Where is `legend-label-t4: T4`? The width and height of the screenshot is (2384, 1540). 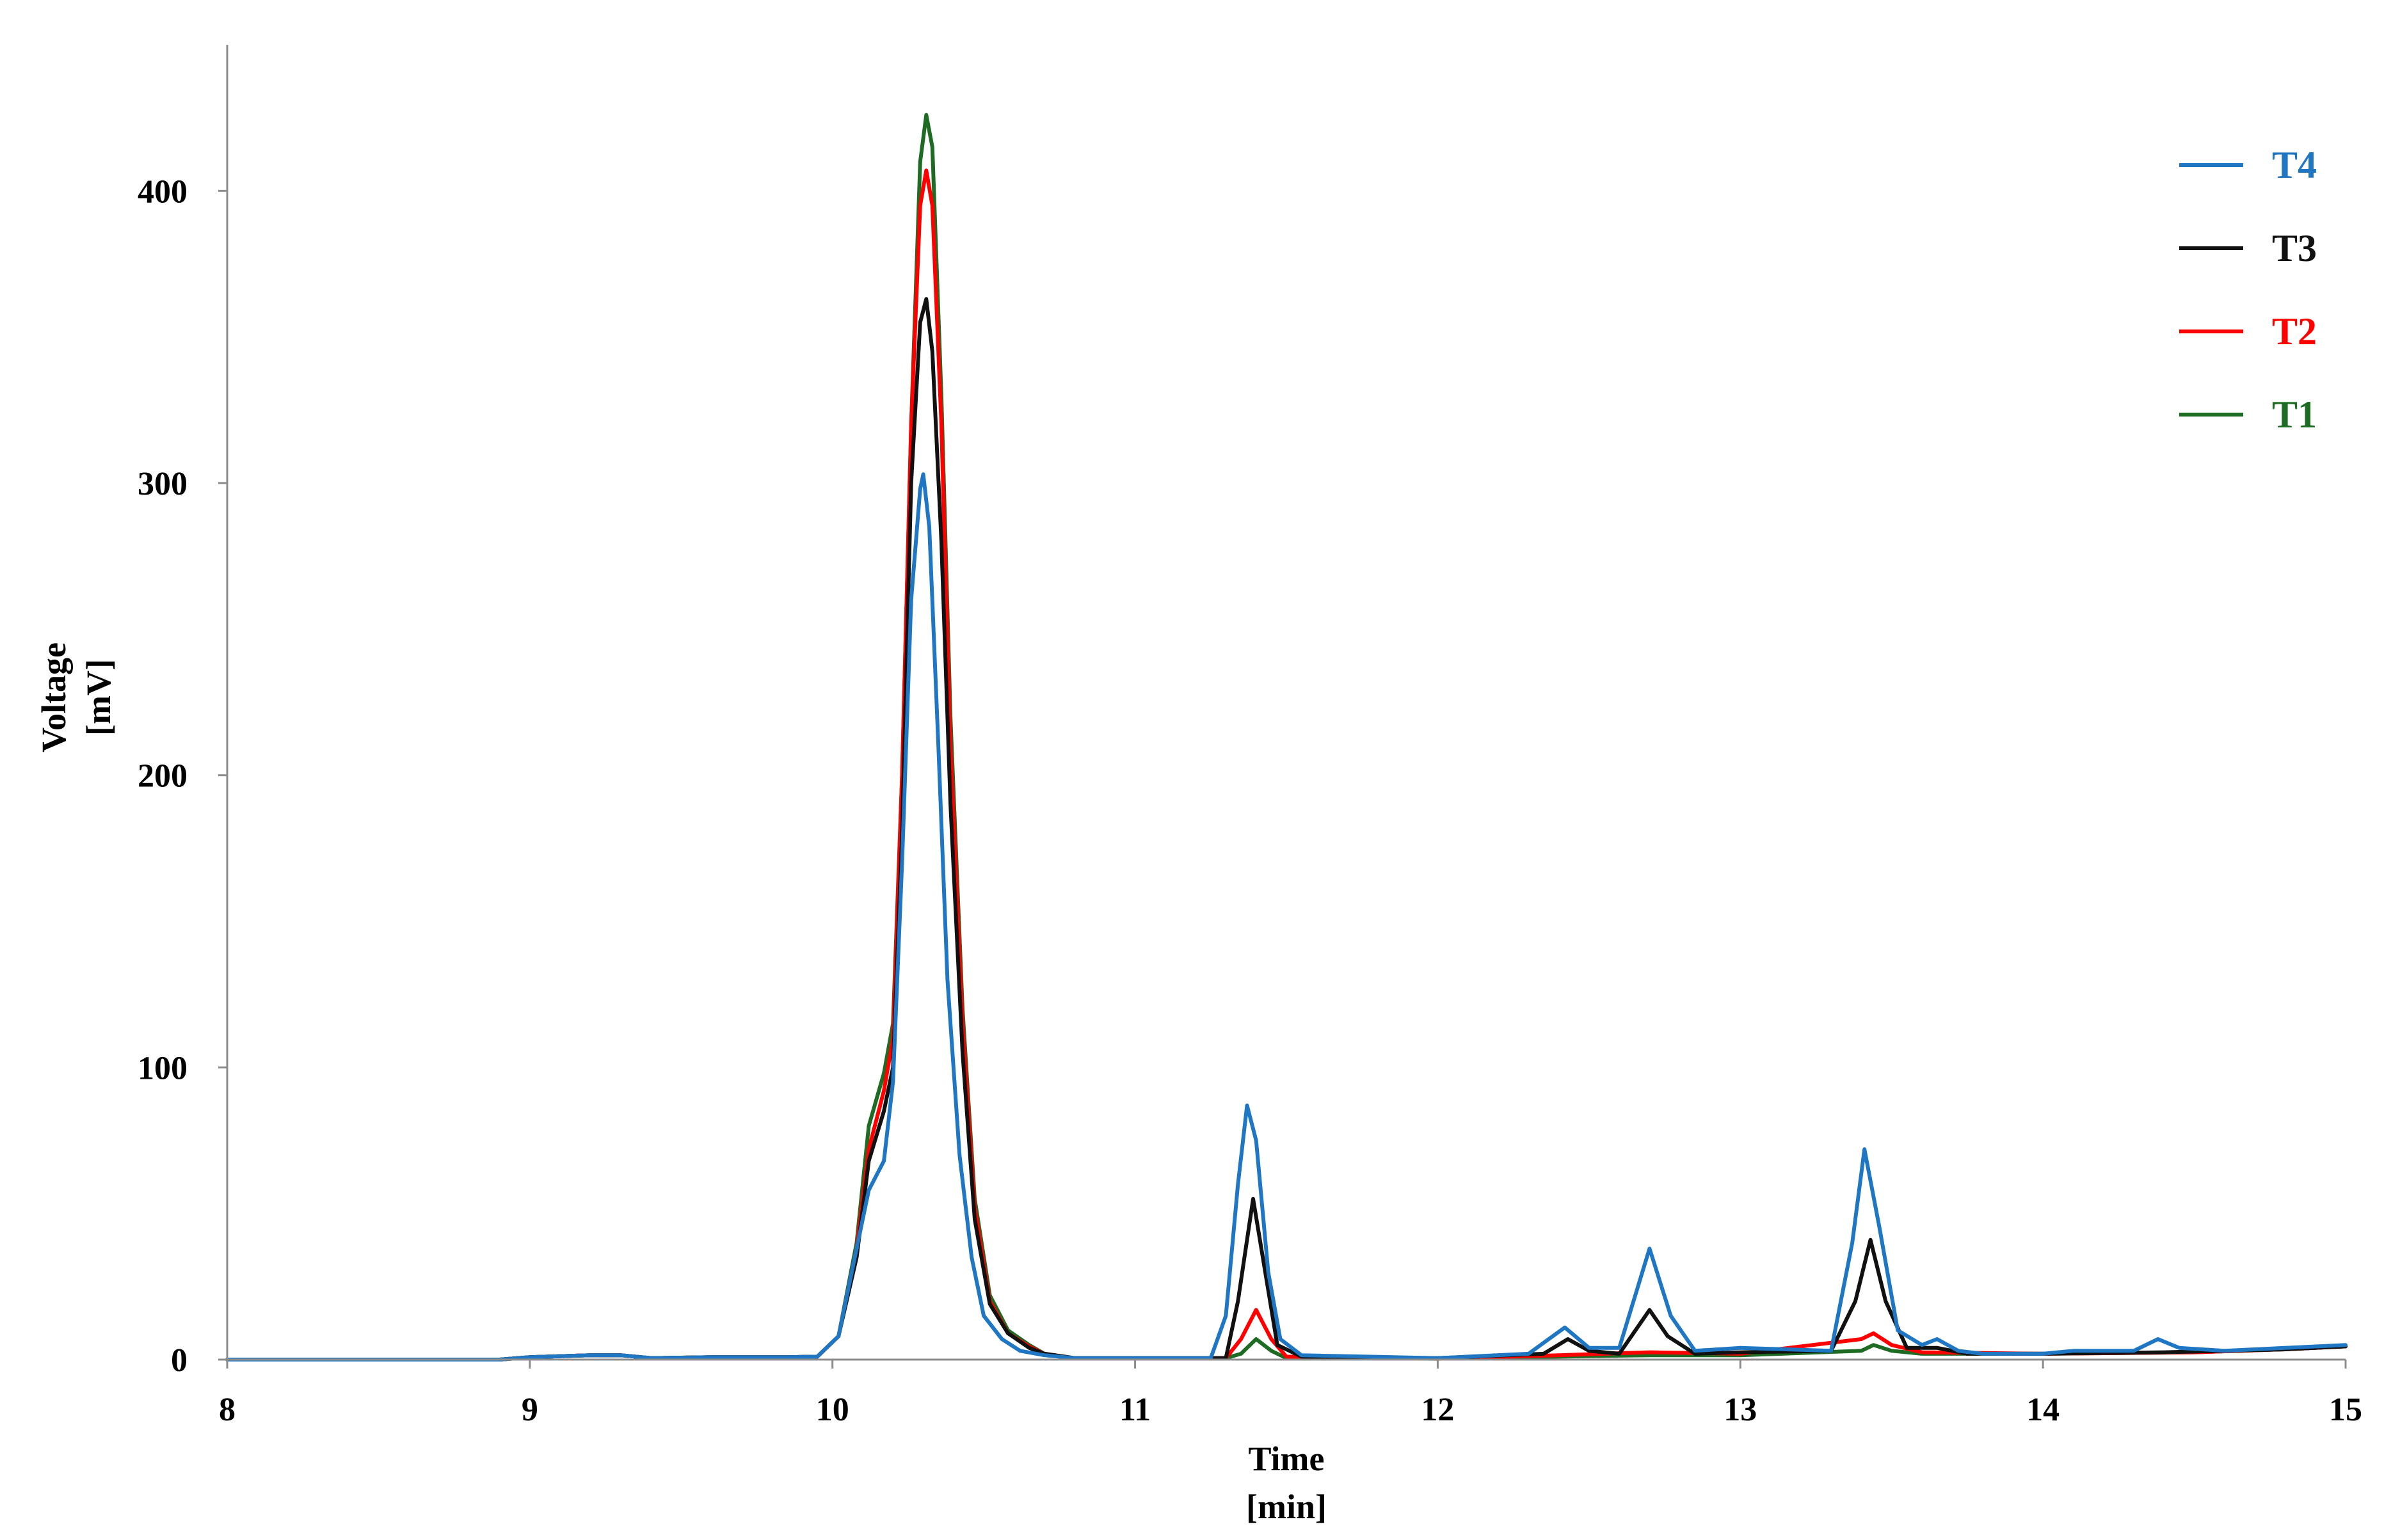
legend-label-t4: T4 is located at coordinates (2294, 165).